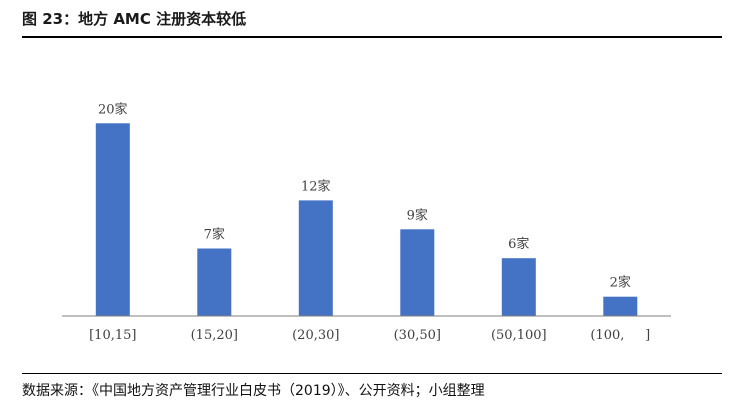  I want to click on data-label-4: 6家, so click(518, 244).